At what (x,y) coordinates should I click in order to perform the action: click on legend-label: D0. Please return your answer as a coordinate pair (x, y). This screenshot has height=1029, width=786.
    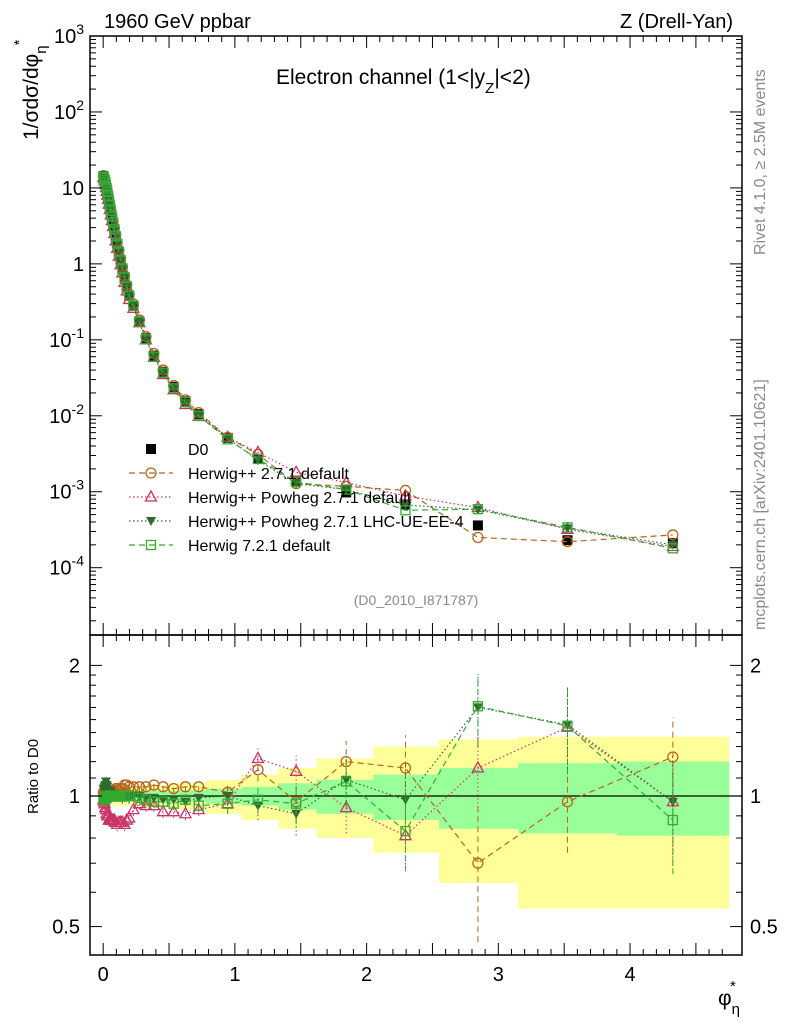
    Looking at the image, I should click on (198, 450).